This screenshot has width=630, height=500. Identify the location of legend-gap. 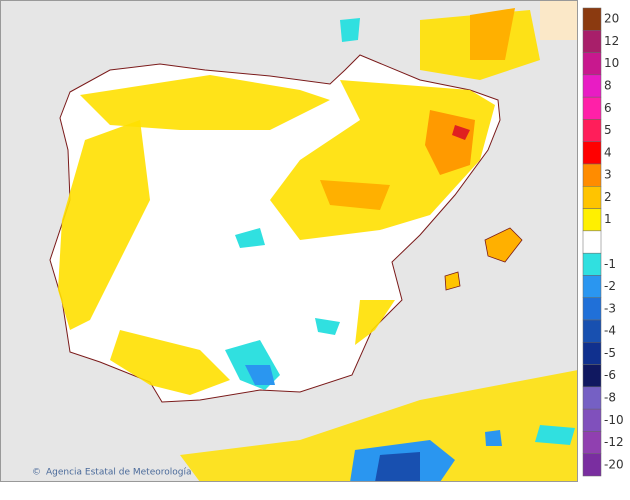
(592, 242).